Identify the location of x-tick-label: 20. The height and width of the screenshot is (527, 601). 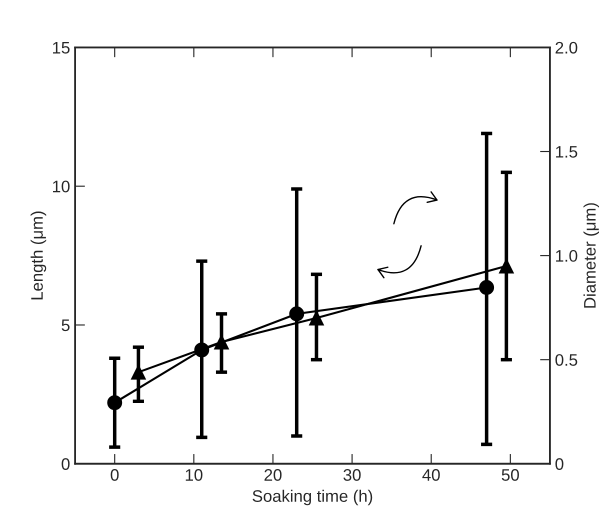
(273, 475).